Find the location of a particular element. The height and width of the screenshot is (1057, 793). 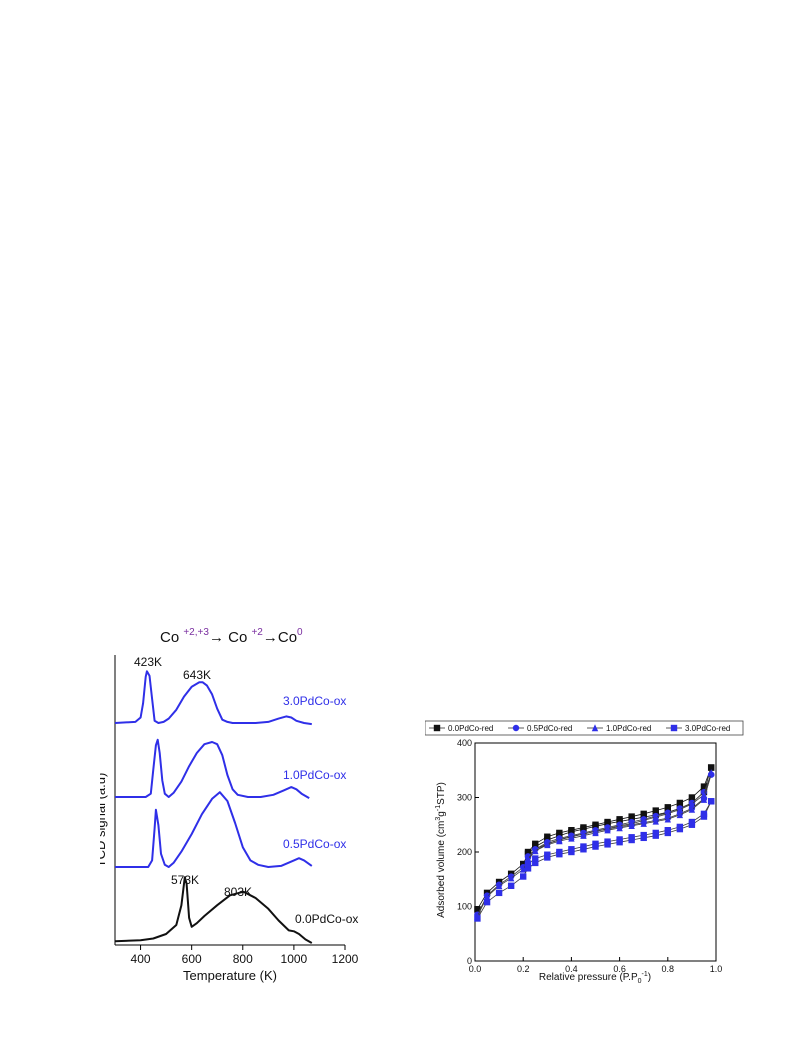

tpr-series-label-1: 1.0PdCo-ox is located at coordinates (314, 775).